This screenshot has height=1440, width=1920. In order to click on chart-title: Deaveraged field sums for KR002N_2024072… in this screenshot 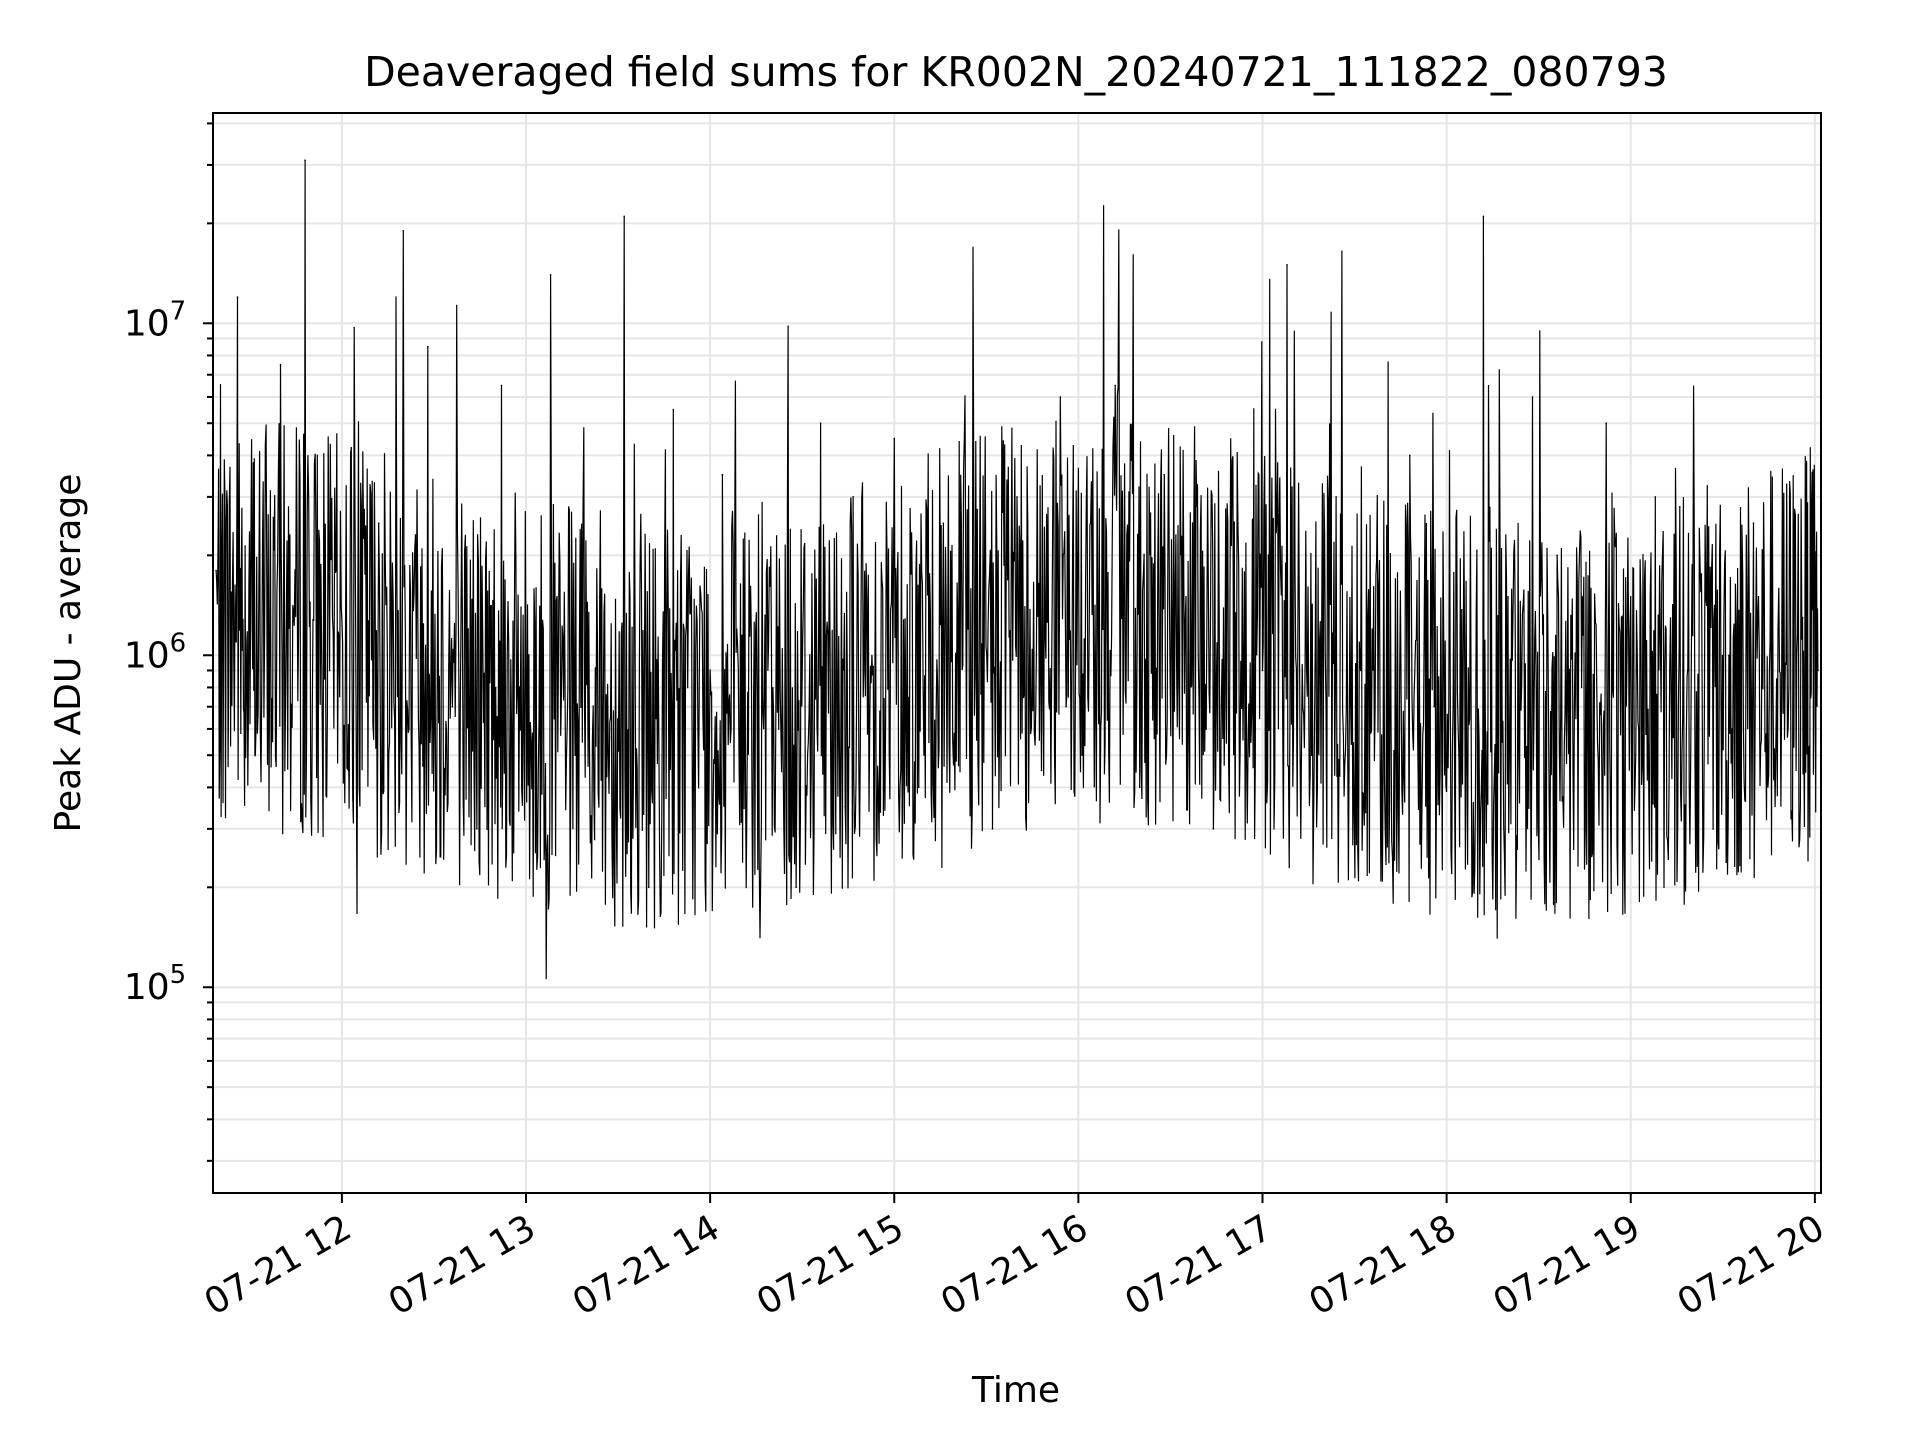, I will do `click(1016, 72)`.